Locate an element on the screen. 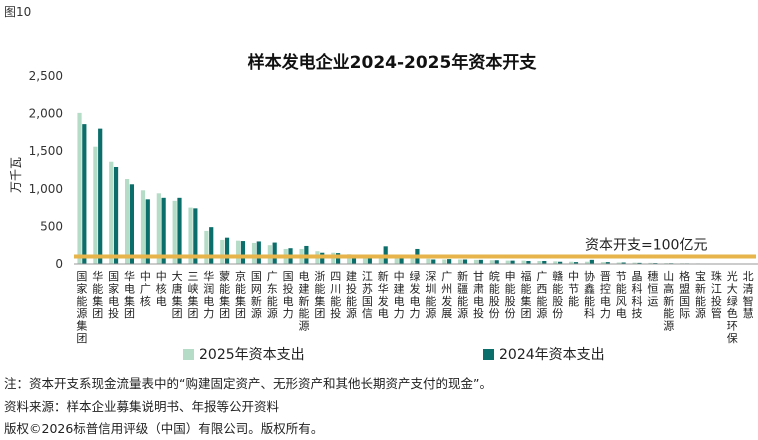  x-tick-label: 新疆能源 is located at coordinates (462, 294).